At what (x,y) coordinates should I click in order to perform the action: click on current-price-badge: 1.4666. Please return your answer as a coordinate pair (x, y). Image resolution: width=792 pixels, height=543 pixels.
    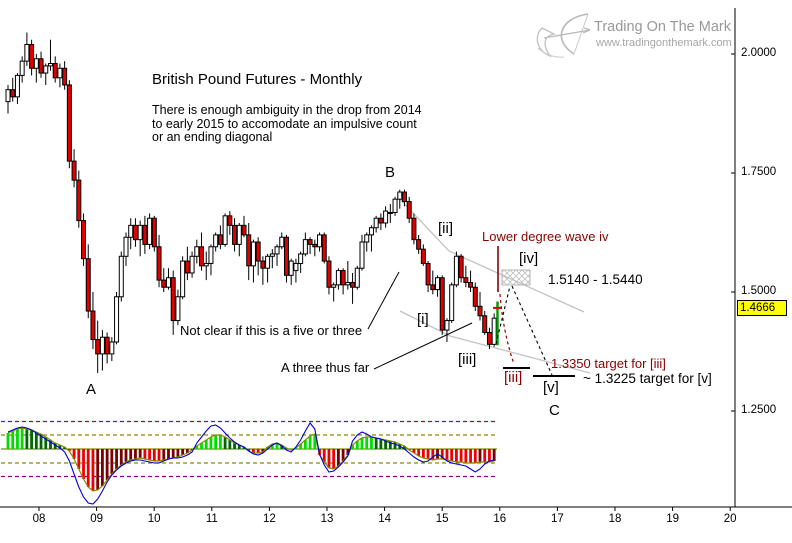
    Looking at the image, I should click on (762, 308).